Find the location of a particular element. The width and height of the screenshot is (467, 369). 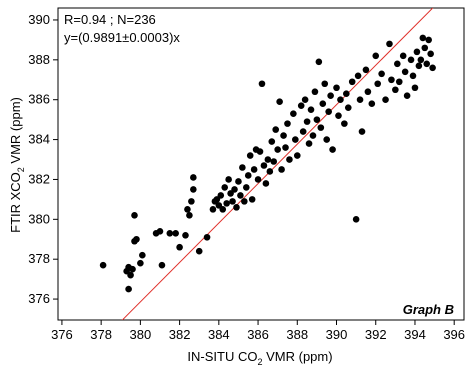

x-tick-label: 388 is located at coordinates (297, 334).